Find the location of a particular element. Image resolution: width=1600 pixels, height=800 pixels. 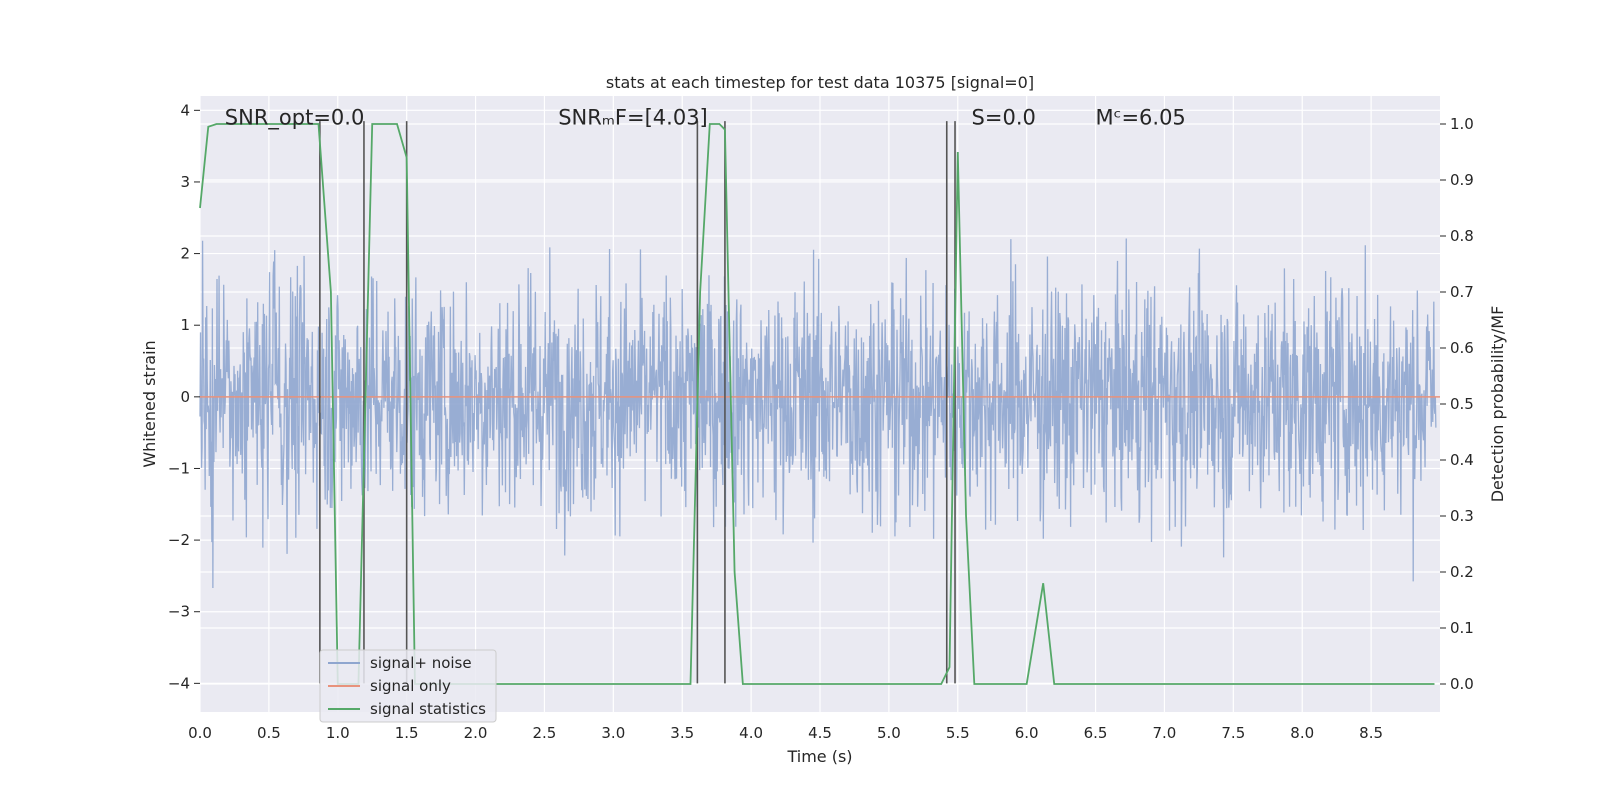

x-tick-label: 7.0 is located at coordinates (1165, 733).